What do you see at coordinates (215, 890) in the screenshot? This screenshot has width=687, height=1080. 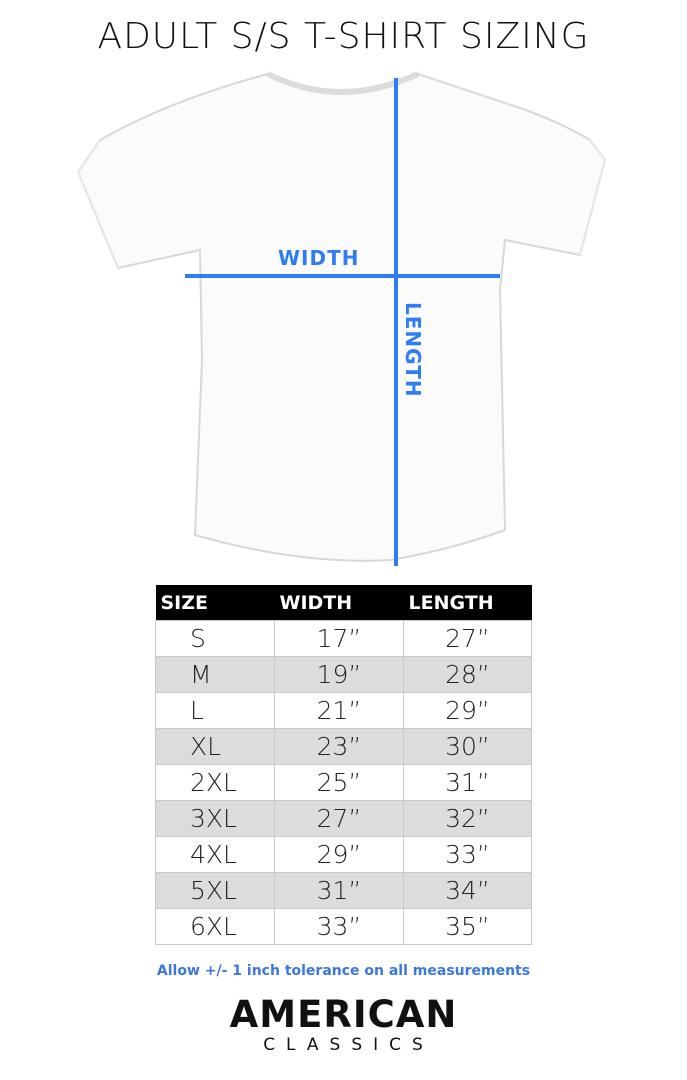 I see `size-cell: 5XL` at bounding box center [215, 890].